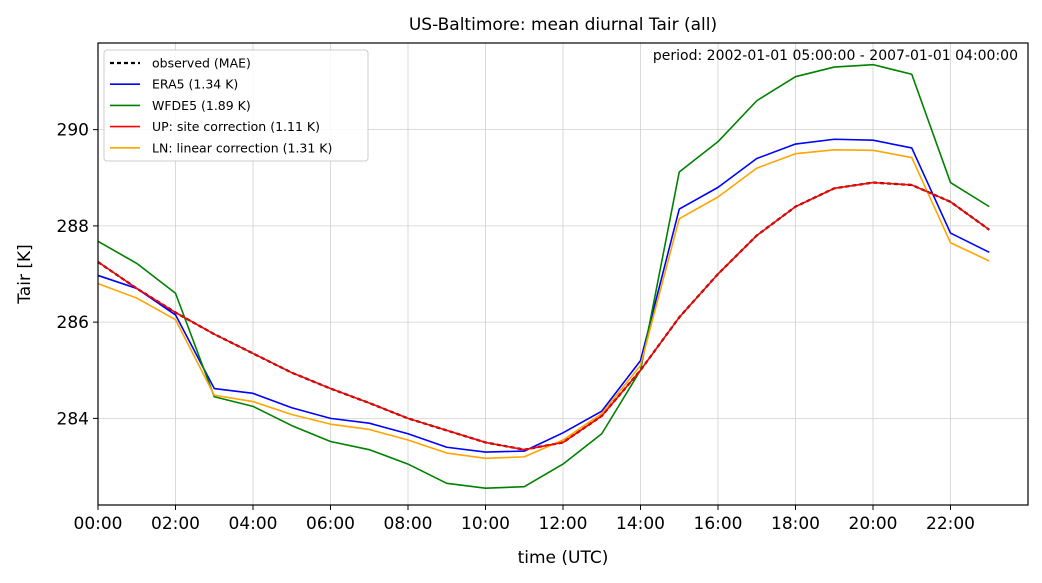  Describe the element at coordinates (73, 131) in the screenshot. I see `y-tick-label: 290` at that location.